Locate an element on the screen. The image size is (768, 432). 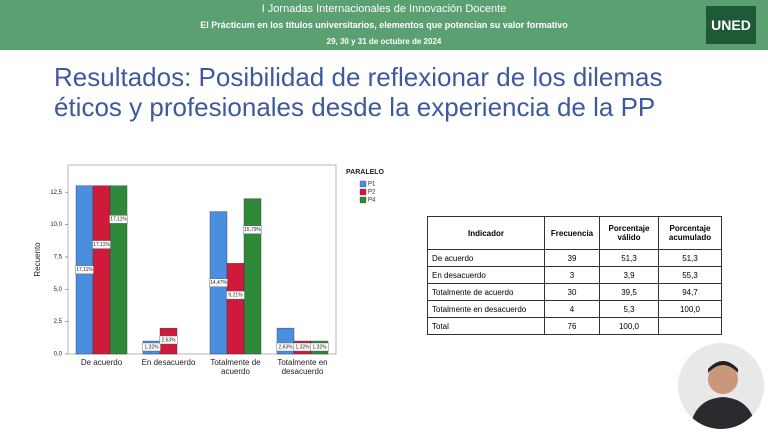
x-tick-label: En desacuerdo is located at coordinates (168, 362).